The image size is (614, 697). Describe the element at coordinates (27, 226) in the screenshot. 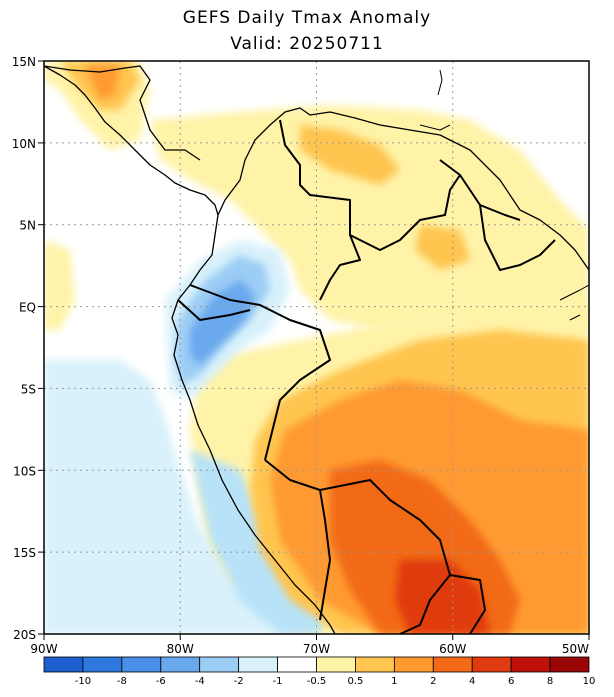

I see `y-tick-label: 5N` at that location.